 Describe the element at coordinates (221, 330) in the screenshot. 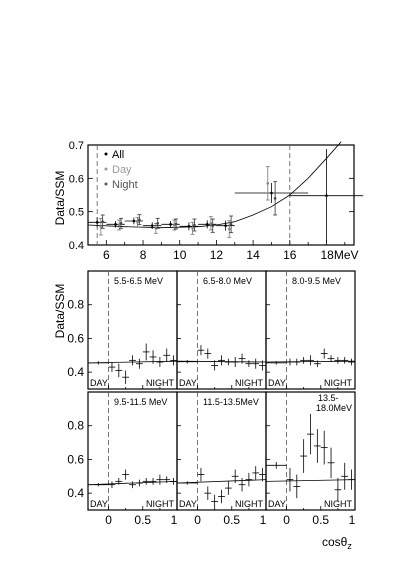

I see `panel-2: 6.5-8.0 MeV DAY NIGHT` at that location.